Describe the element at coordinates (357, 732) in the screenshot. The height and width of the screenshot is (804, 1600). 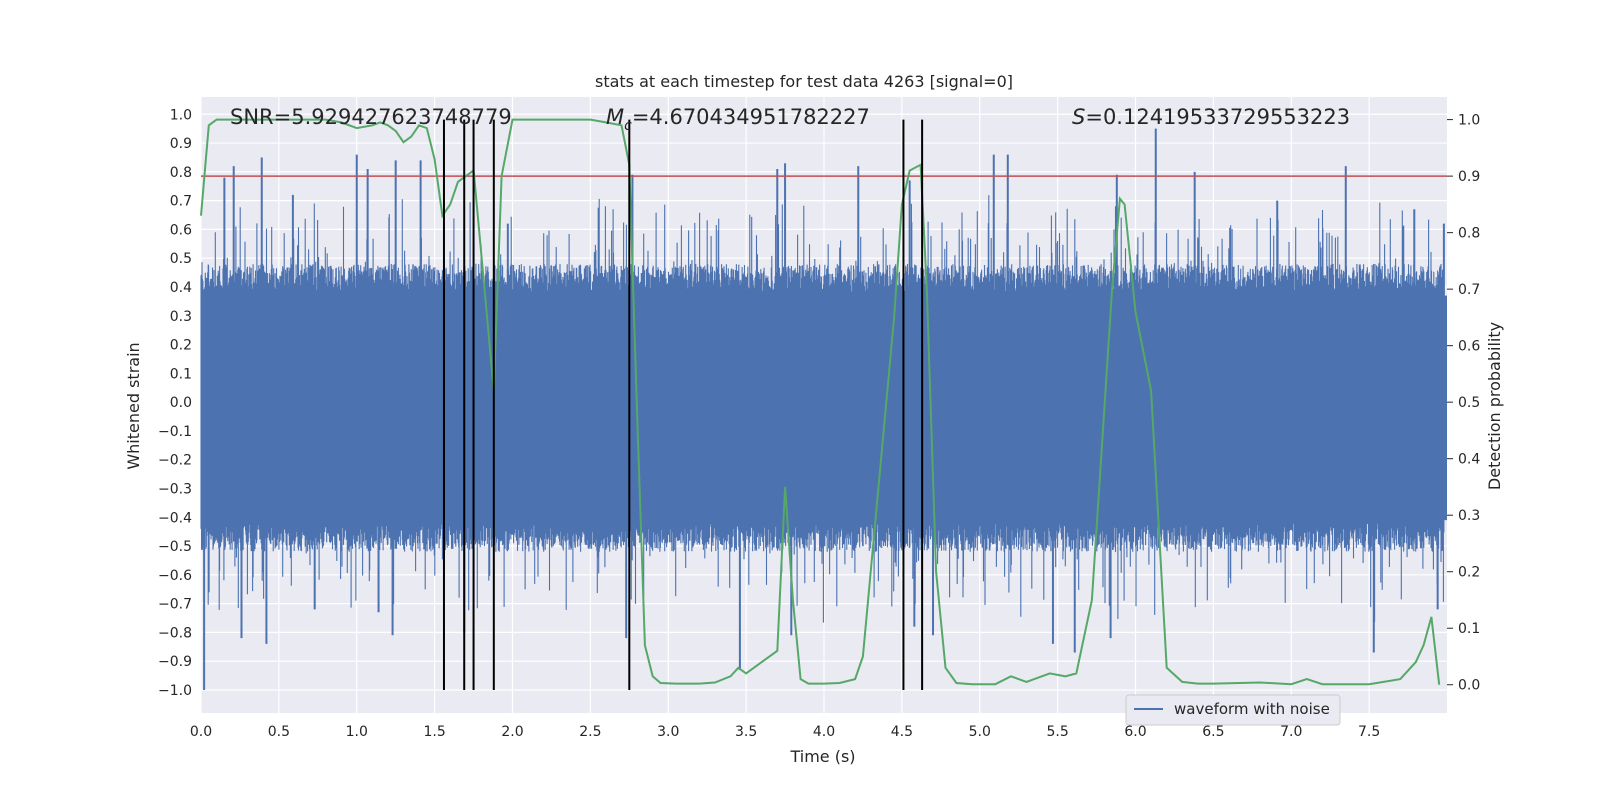
I see `x-tick-label: 1.0` at that location.